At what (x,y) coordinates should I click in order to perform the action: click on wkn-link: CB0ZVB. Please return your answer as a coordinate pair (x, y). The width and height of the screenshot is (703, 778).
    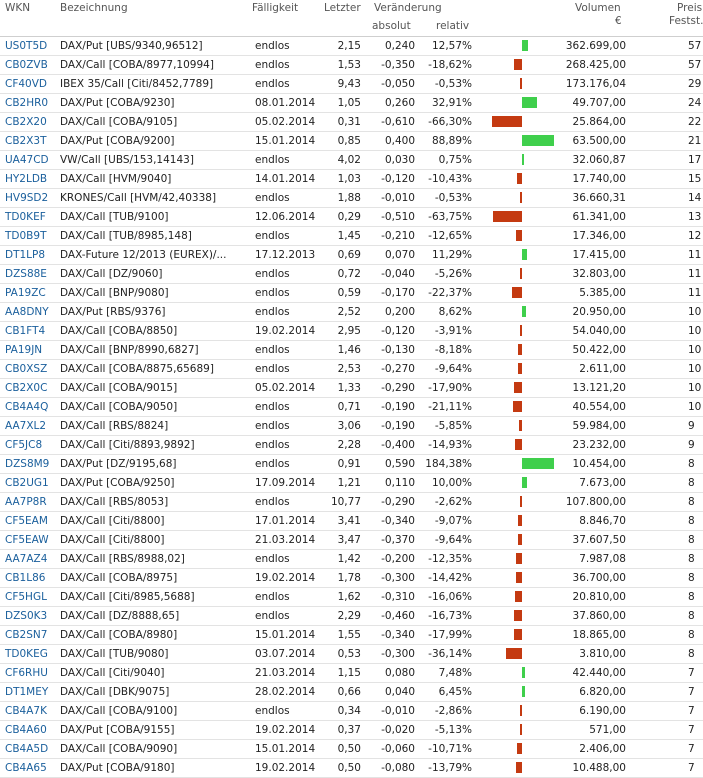
    Looking at the image, I should click on (26, 65).